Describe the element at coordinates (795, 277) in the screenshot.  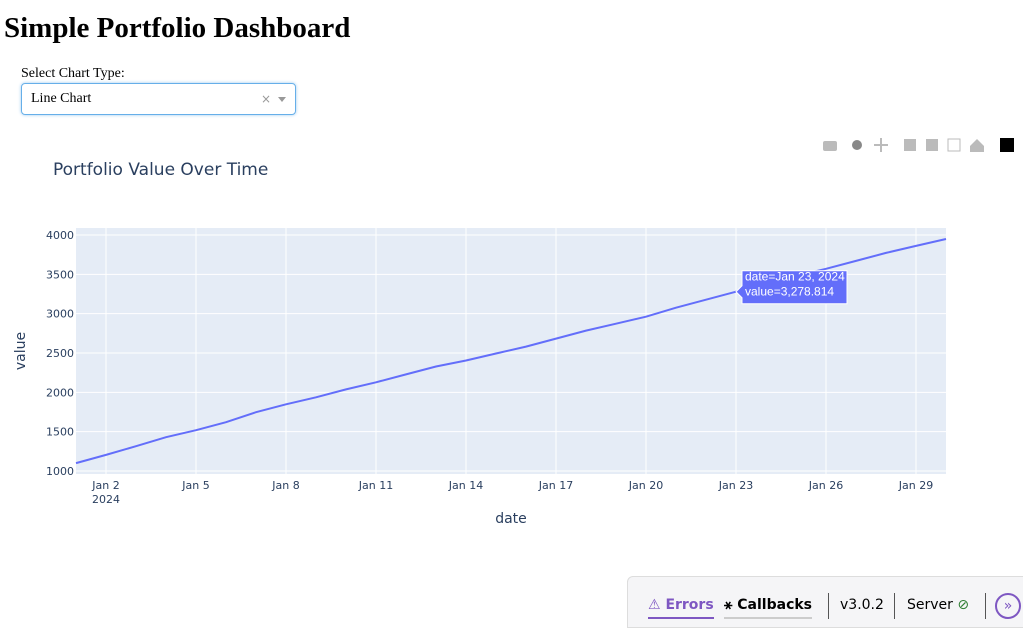
I see `hover-text: date=Jan 23, 2024` at that location.